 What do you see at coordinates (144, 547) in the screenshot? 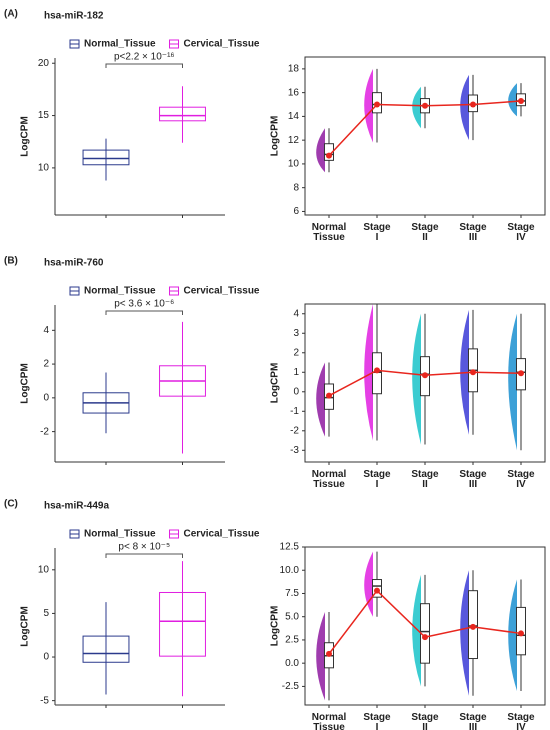
I see `p-value: p< 8 × 10⁻⁵` at bounding box center [144, 547].